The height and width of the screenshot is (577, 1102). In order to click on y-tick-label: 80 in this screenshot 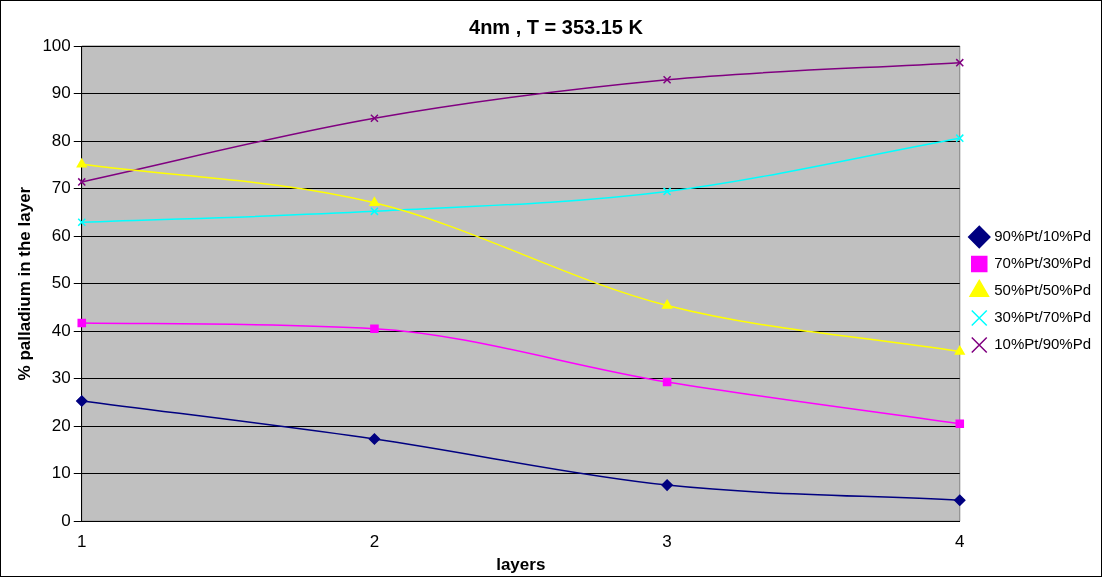, I will do `click(61, 140)`.